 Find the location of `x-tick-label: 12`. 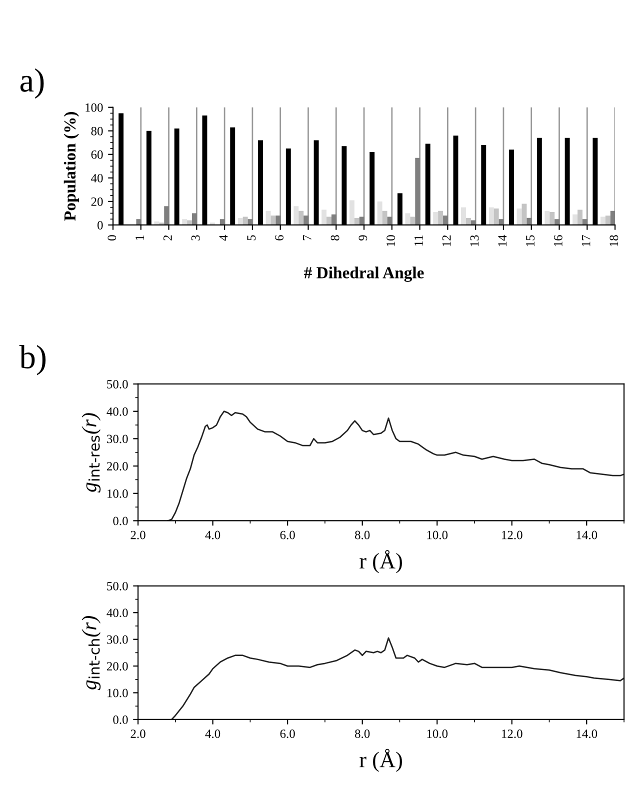

x-tick-label: 12 is located at coordinates (446, 240).